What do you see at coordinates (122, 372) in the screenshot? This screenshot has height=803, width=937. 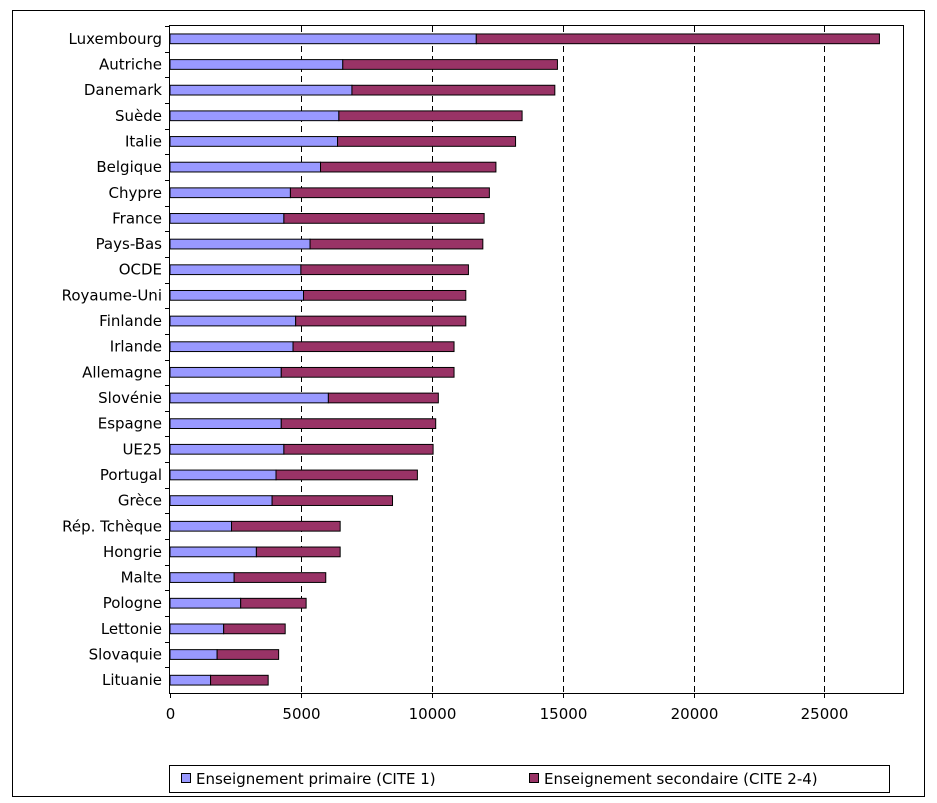 I see `category-label: Allemagne` at bounding box center [122, 372].